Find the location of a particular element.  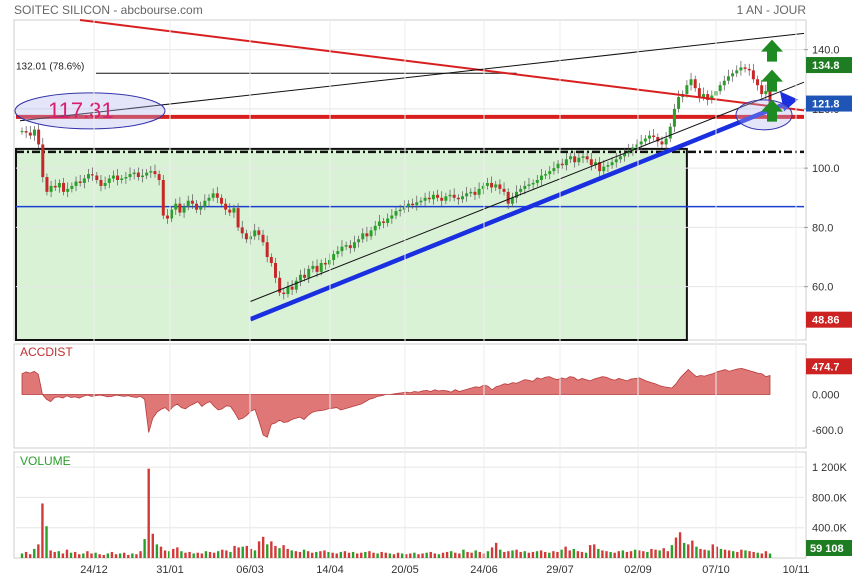

volume-title: VOLUME is located at coordinates (45, 461).